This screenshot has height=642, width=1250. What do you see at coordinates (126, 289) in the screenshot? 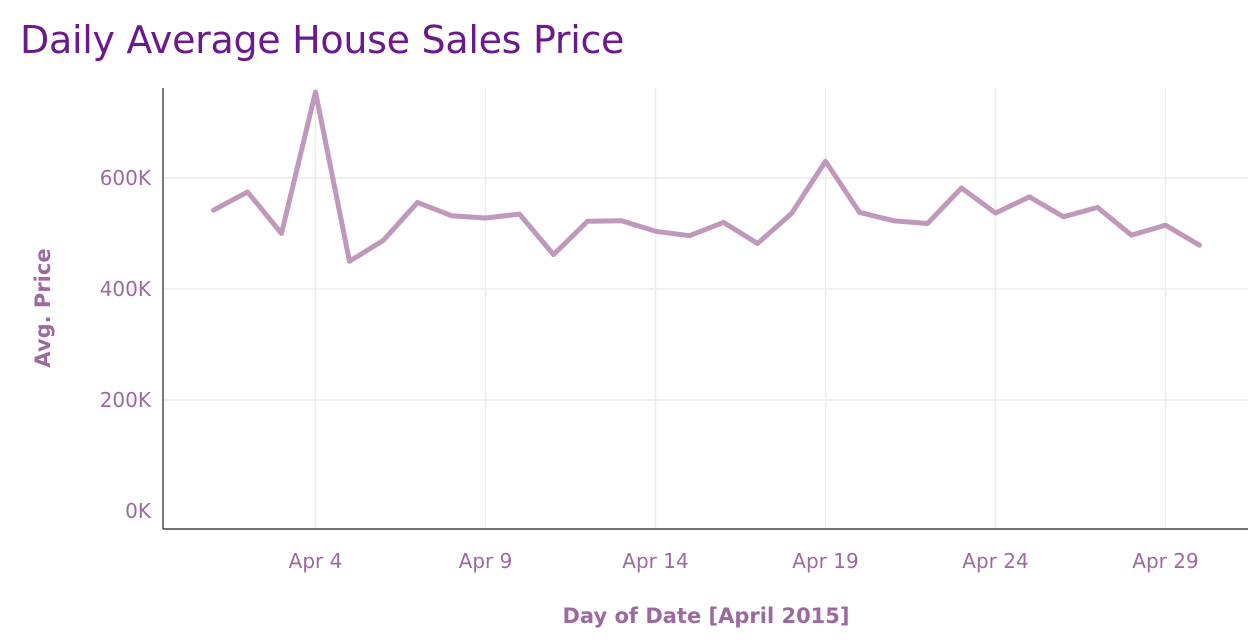
I see `y-tick-label: 400K` at bounding box center [126, 289].